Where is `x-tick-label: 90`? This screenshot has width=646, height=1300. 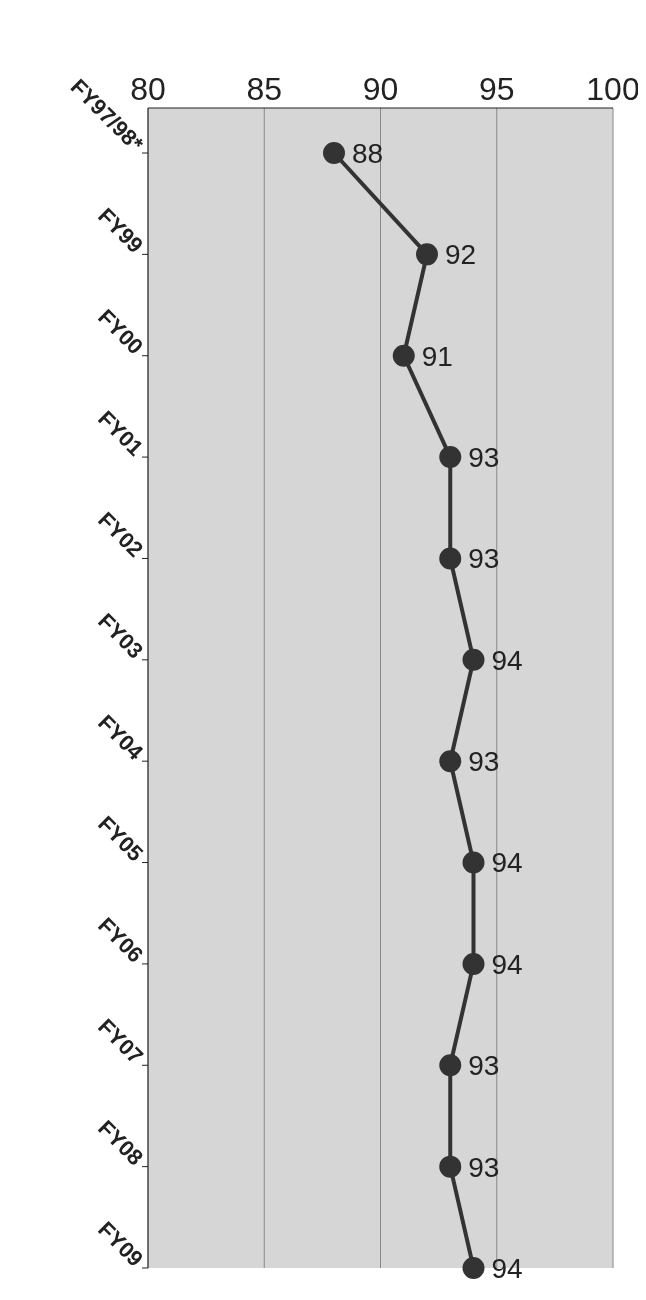
x-tick-label: 90 is located at coordinates (380, 89).